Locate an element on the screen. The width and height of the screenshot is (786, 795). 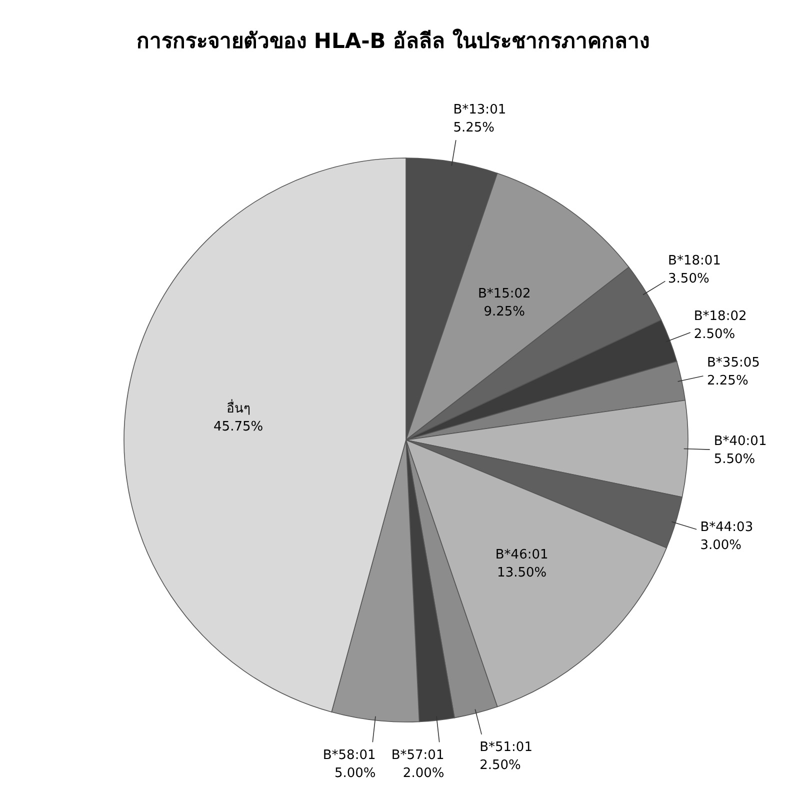
slice-label: B*15:02 is located at coordinates (504, 294).